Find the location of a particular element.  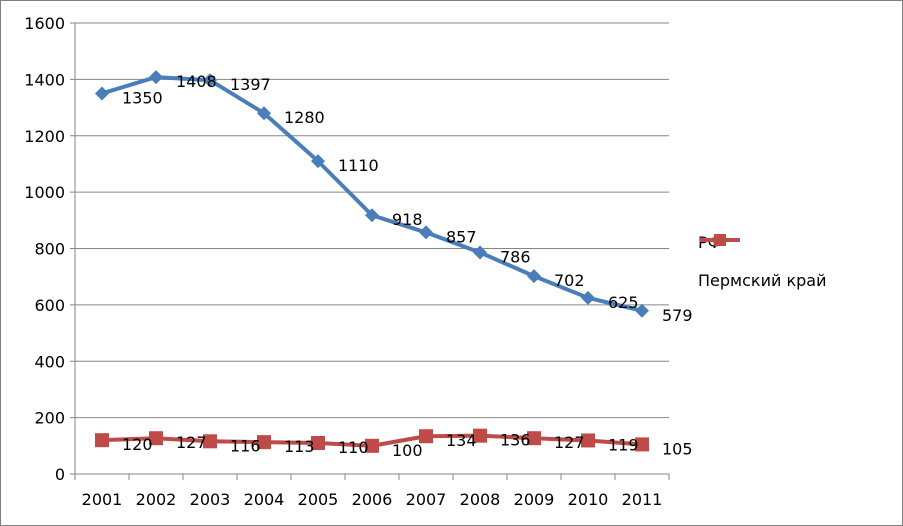

x-tick-label-2004: 2004 is located at coordinates (264, 499).